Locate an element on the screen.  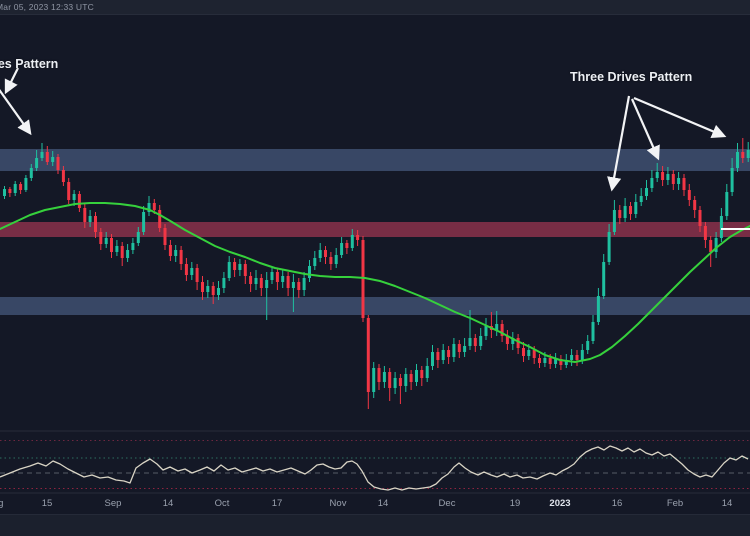
left-arrow-long is located at coordinates (16, 112).